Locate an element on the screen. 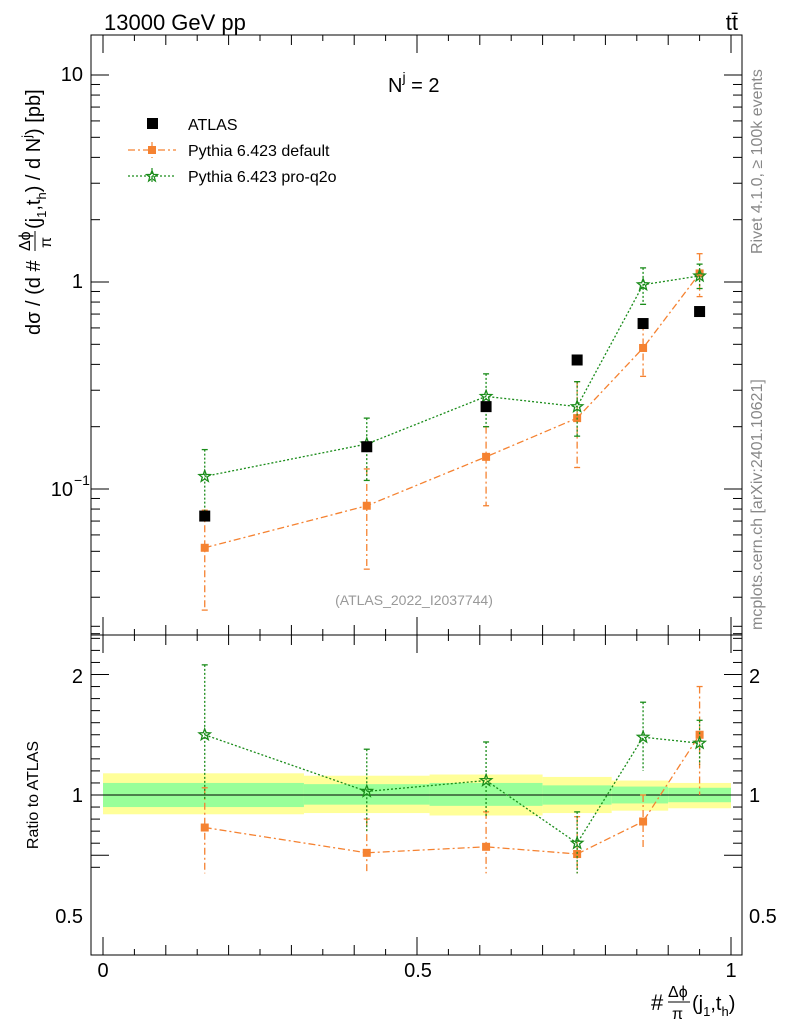 This screenshot has width=786, height=1029. ratio-y-axis-label: Ratio to ATLAS is located at coordinates (33, 795).